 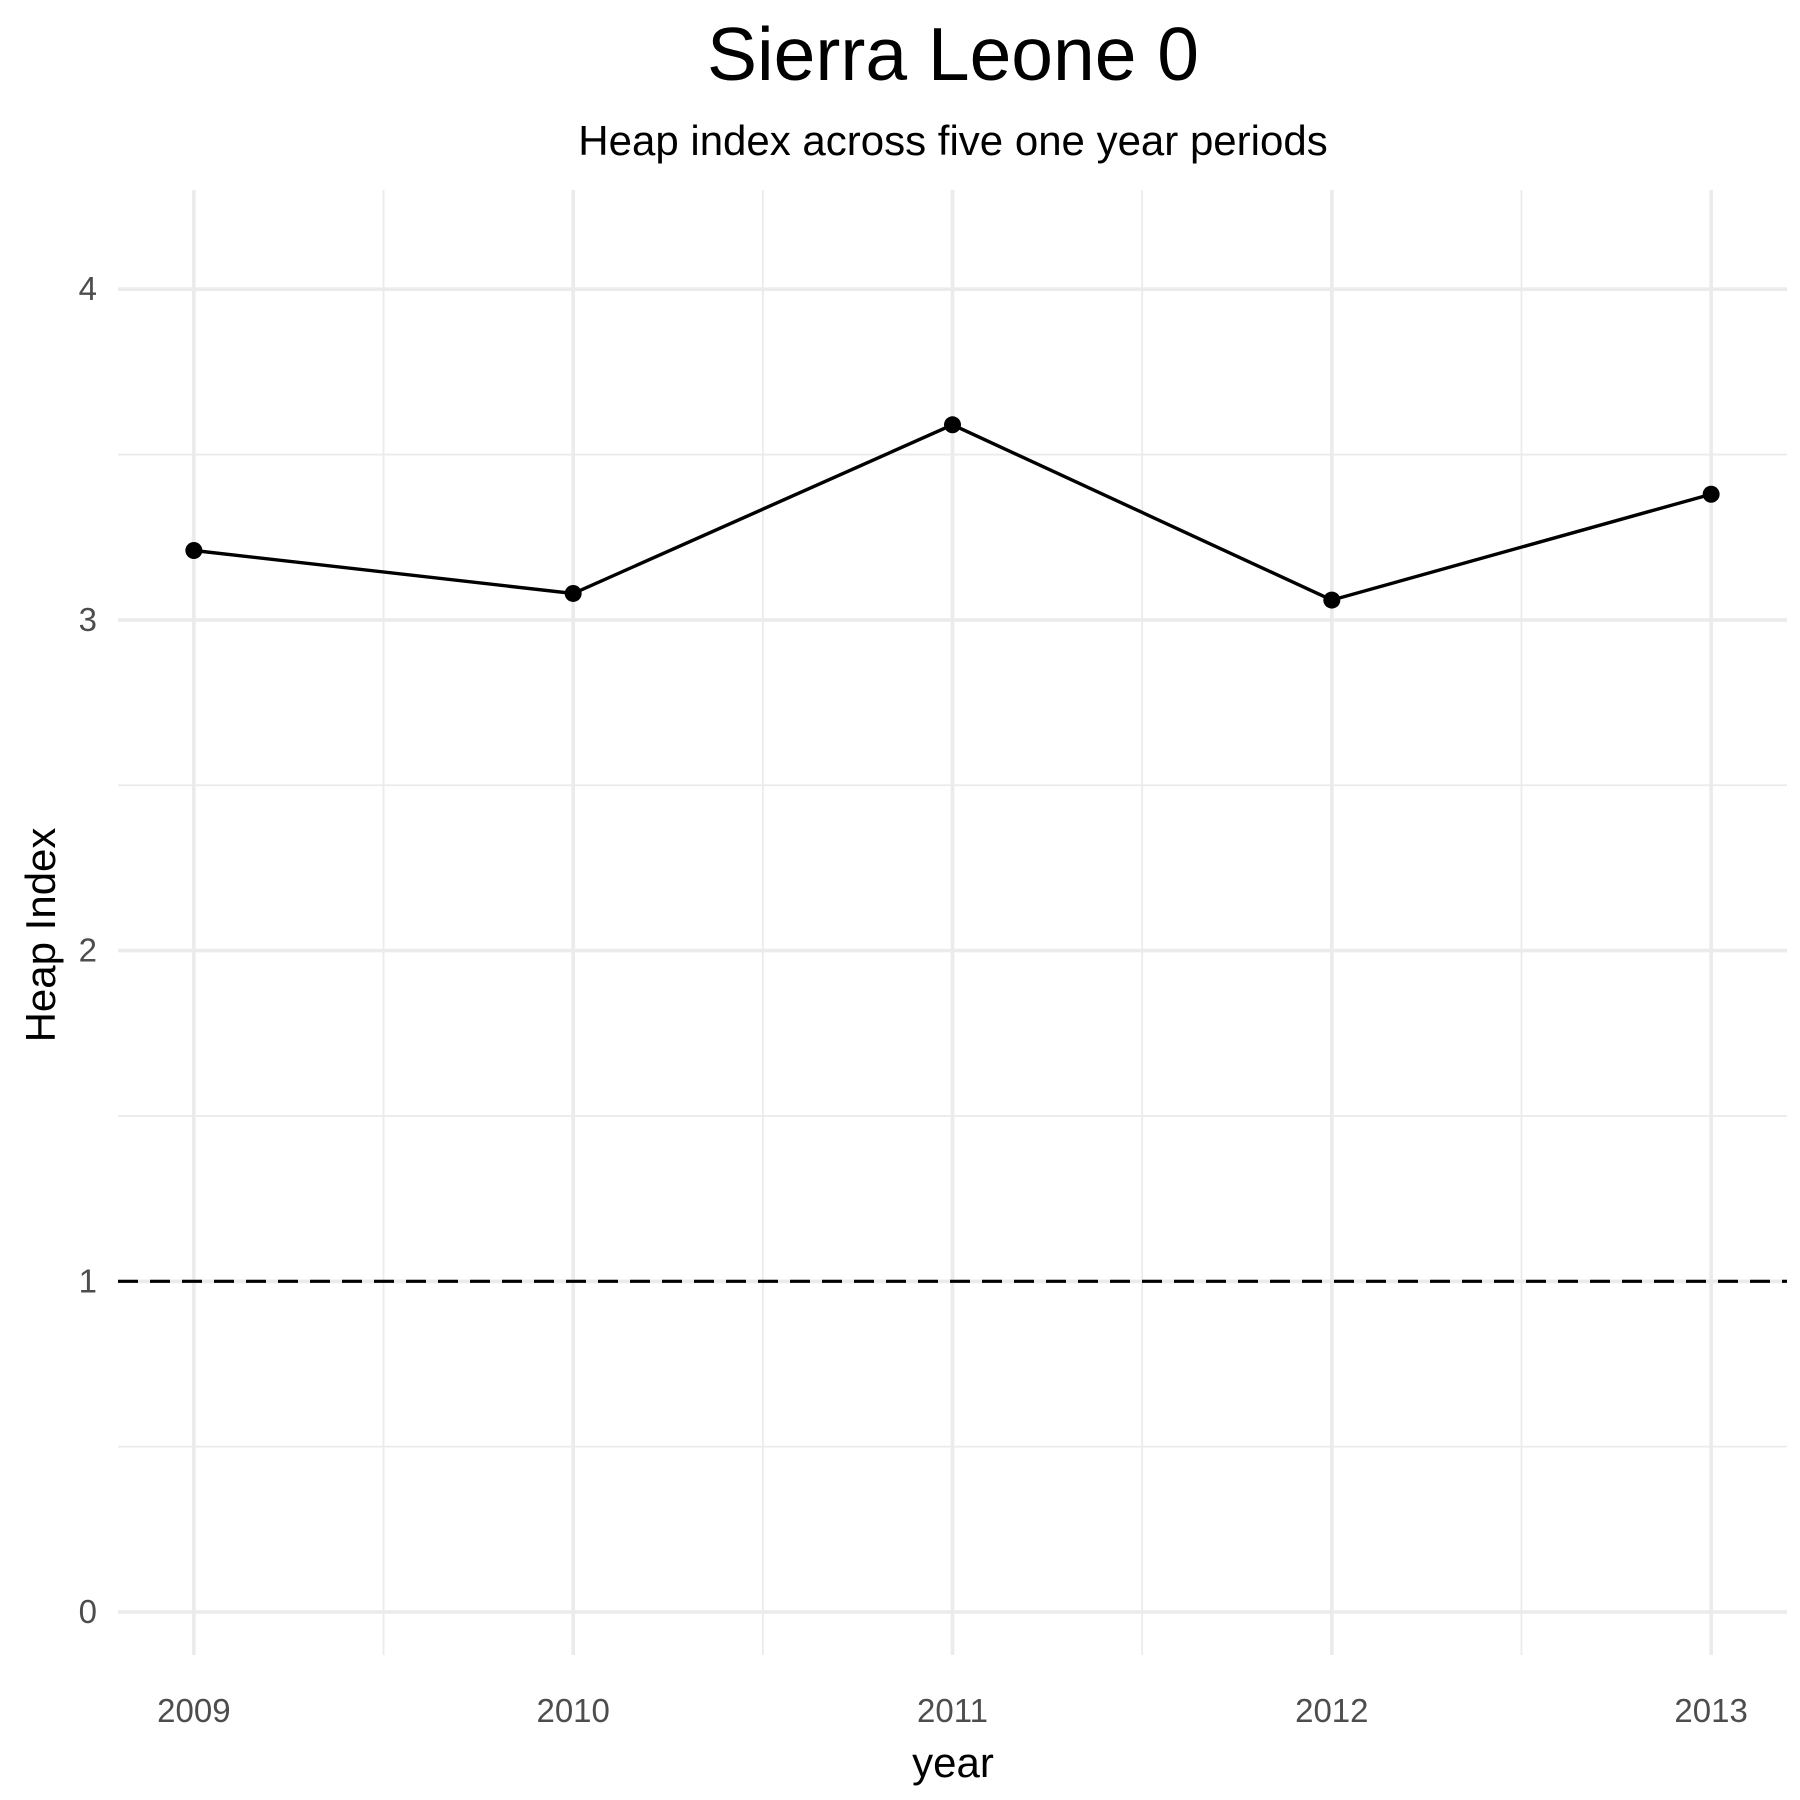 I want to click on x-tick-label: 2010, so click(x=572, y=1710).